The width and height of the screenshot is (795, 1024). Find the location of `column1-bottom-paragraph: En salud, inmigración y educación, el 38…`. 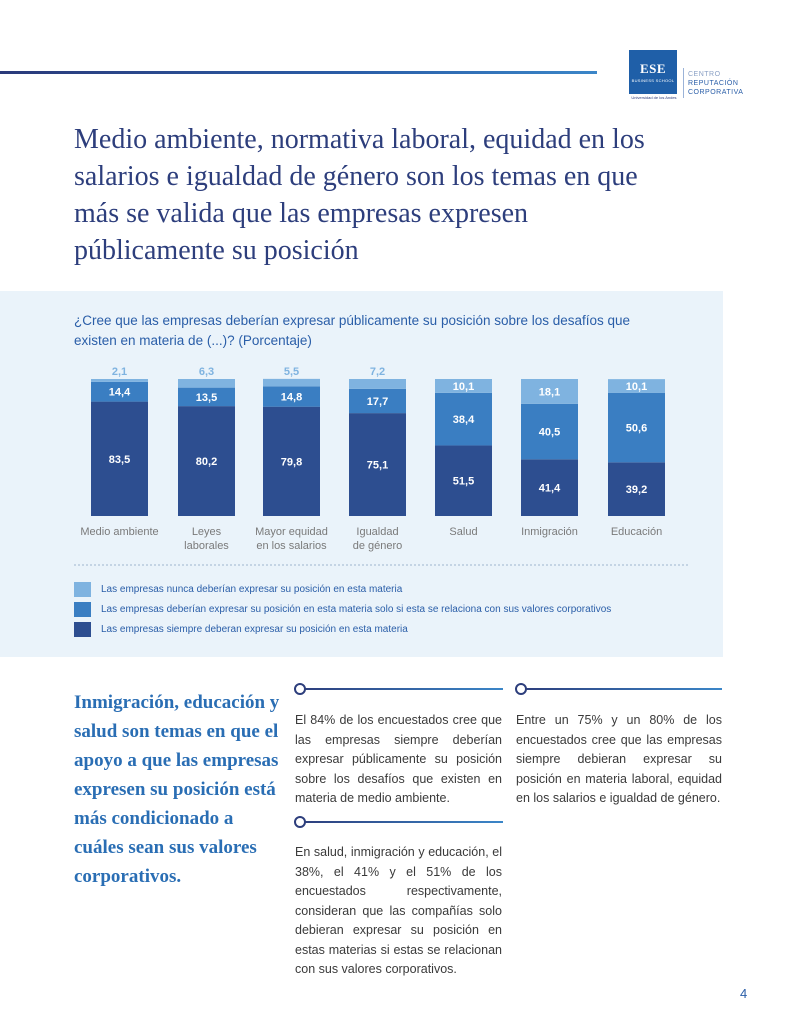

column1-bottom-paragraph: En salud, inmigración y educación, el 38… is located at coordinates (398, 910).